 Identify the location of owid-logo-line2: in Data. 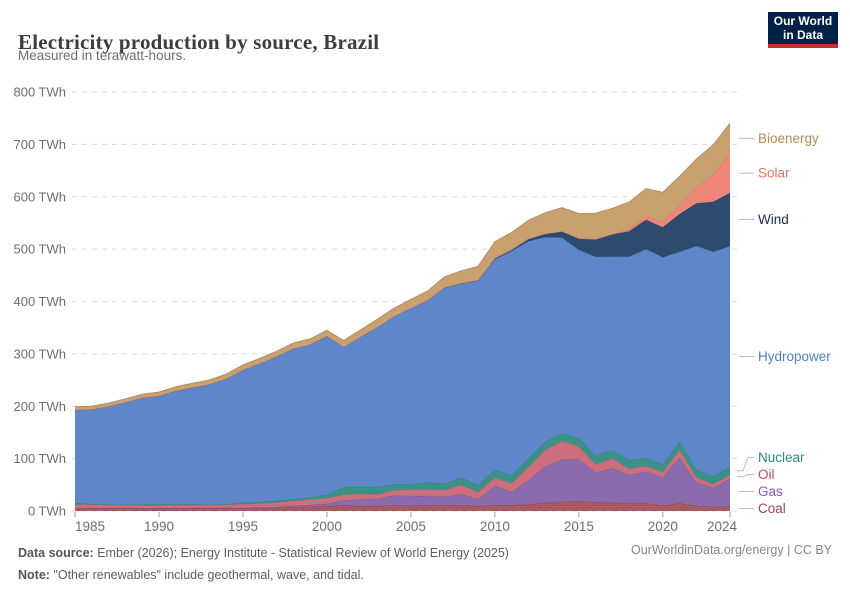
(802, 35).